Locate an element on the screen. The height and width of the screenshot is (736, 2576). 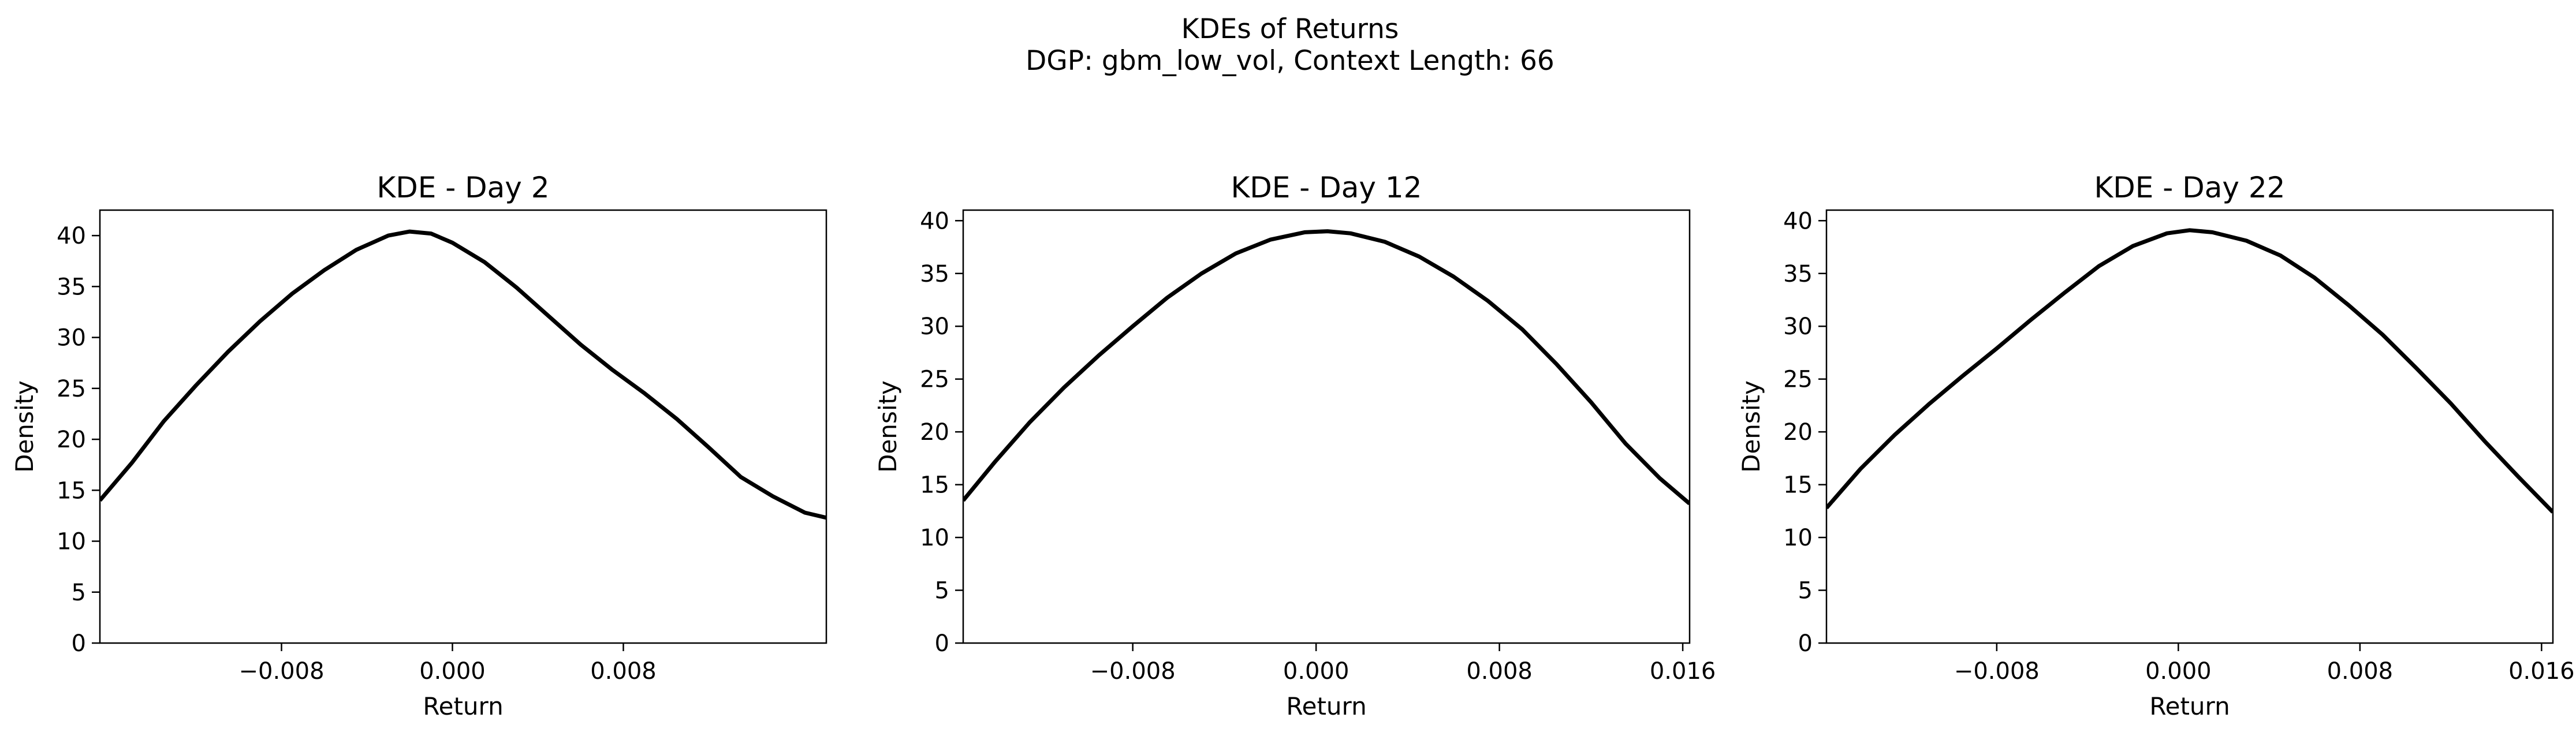
subplot-title: KDE - Day 2 is located at coordinates (462, 187).